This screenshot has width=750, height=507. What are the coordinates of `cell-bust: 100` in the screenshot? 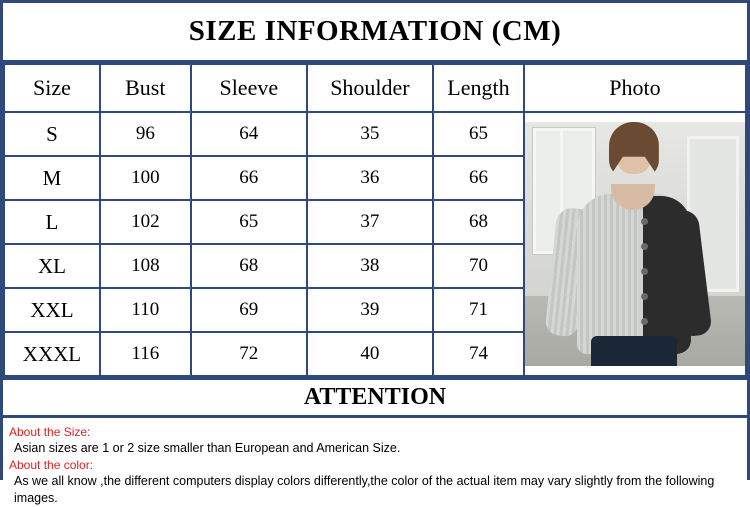 It's located at (145, 178).